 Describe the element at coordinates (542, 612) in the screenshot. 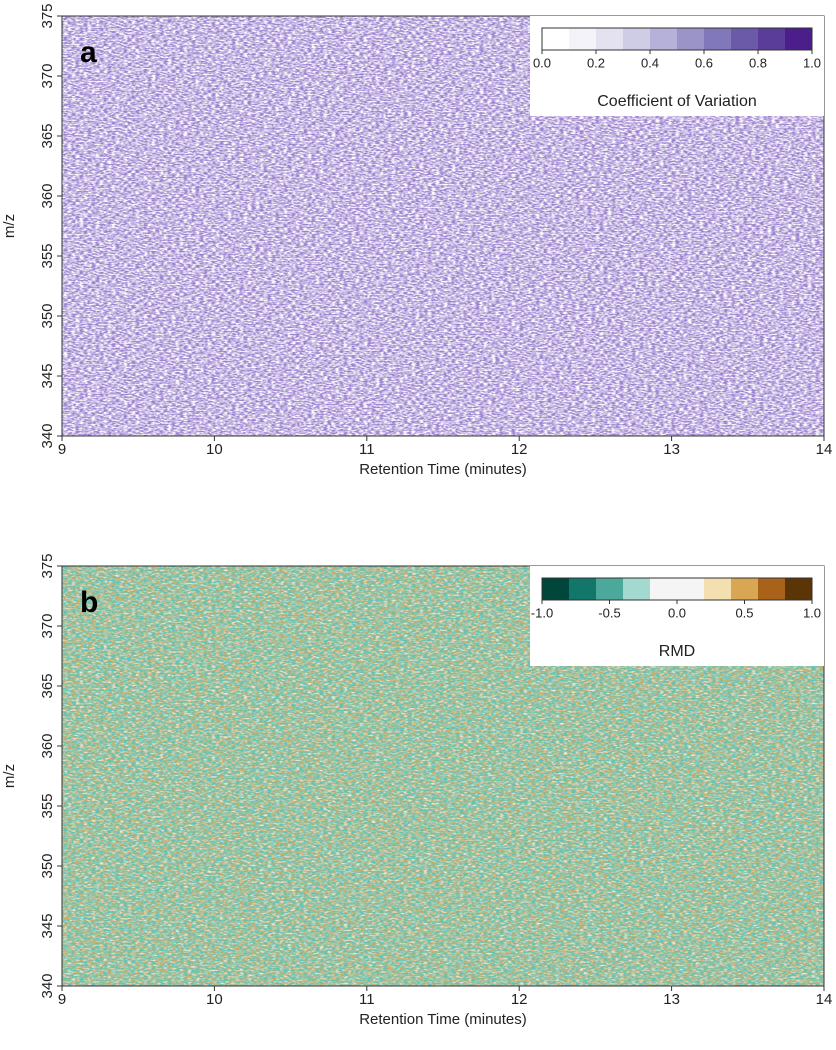

I see `colorbar-tick-label: -1.0` at that location.